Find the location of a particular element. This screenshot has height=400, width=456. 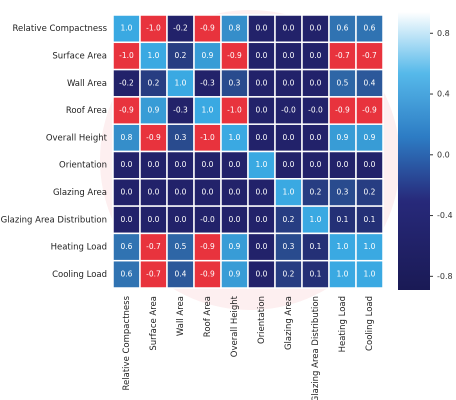

cell-label: -0.2 is located at coordinates (126, 82).